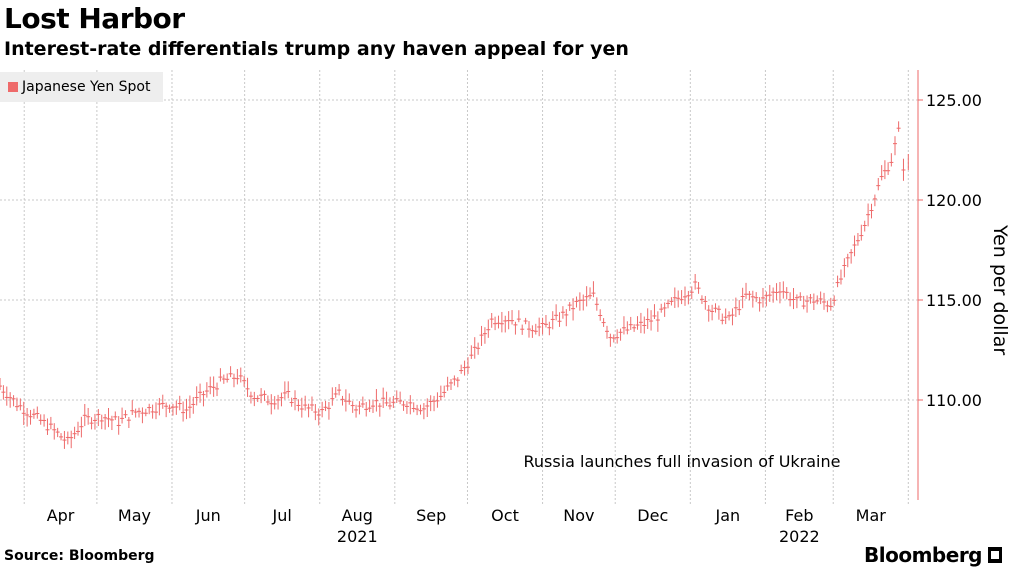 The width and height of the screenshot is (1014, 570). Describe the element at coordinates (357, 515) in the screenshot. I see `x-tick-label: Aug` at that location.